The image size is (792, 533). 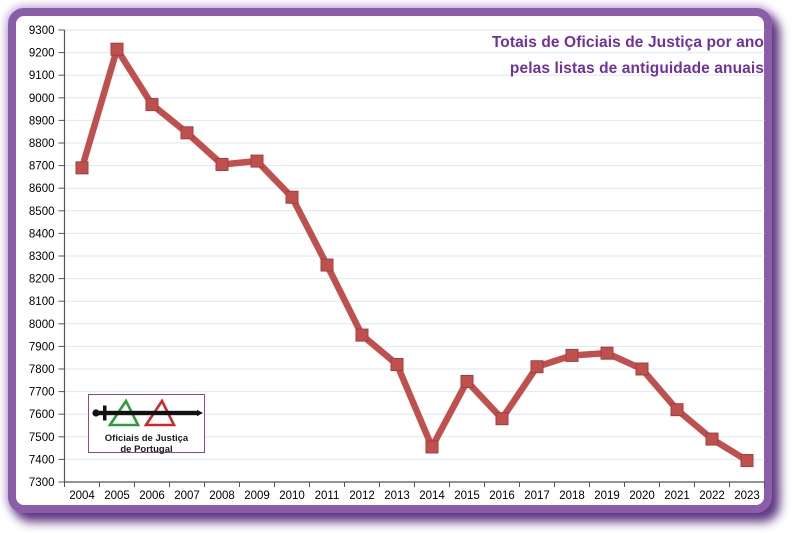 What do you see at coordinates (467, 381) in the screenshot?
I see `data-point-2015` at bounding box center [467, 381].